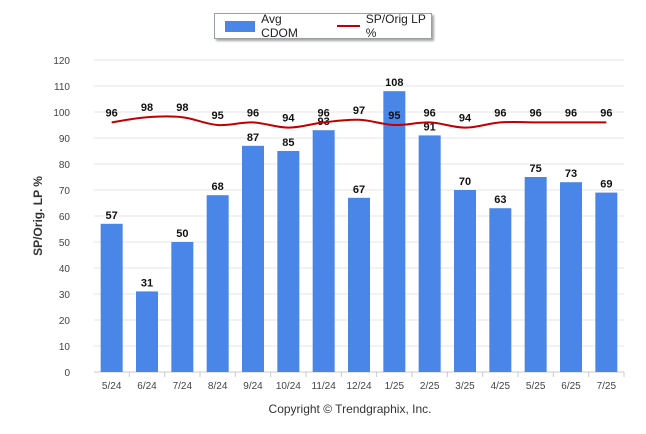  I want to click on legend-item-line: SP/Orig LP %, so click(382, 26).